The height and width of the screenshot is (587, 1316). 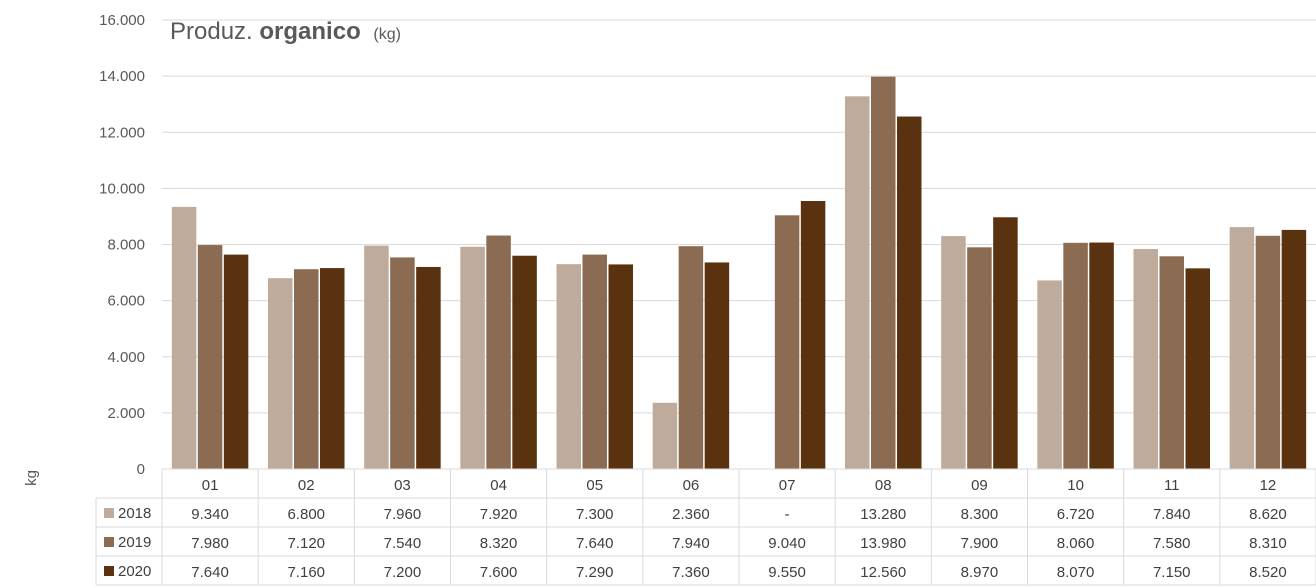 What do you see at coordinates (1076, 543) in the screenshot?
I see `data-label-2019-10: 8.060` at bounding box center [1076, 543].